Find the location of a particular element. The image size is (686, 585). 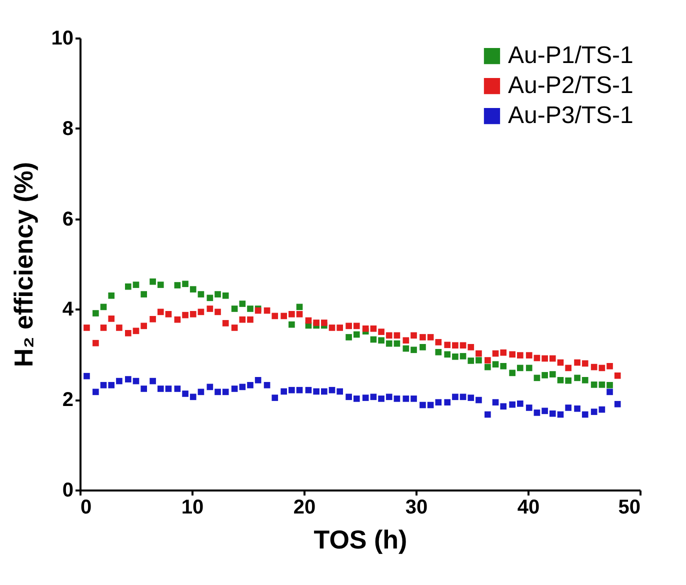

y-tick-label: 2 is located at coordinates (68, 400).